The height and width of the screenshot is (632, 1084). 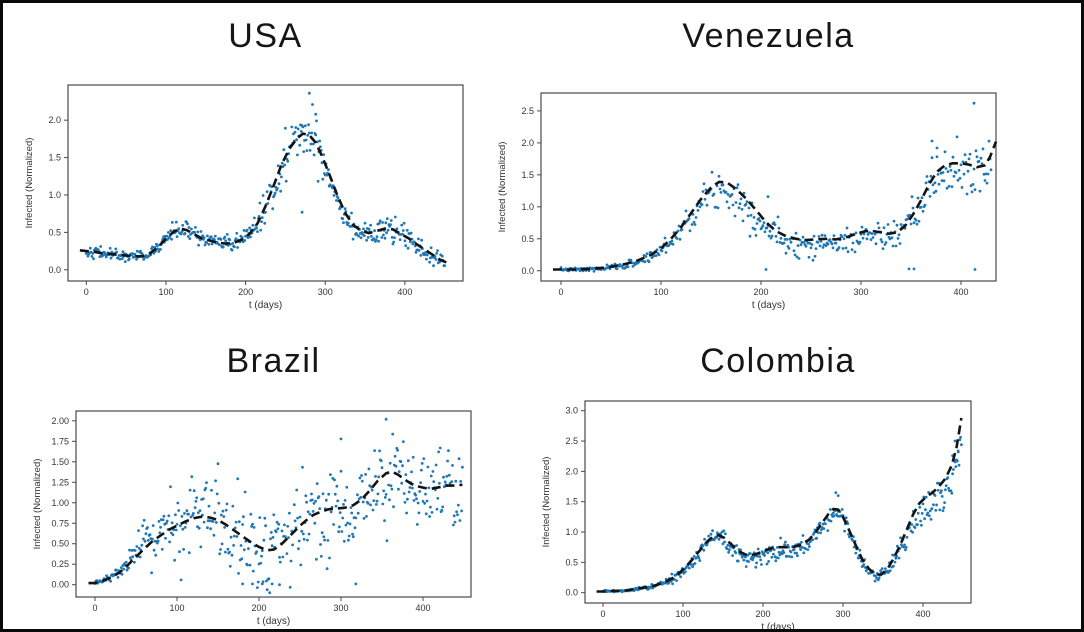 What do you see at coordinates (245, 292) in the screenshot?
I see `usa-x-tick-label: 200` at bounding box center [245, 292].